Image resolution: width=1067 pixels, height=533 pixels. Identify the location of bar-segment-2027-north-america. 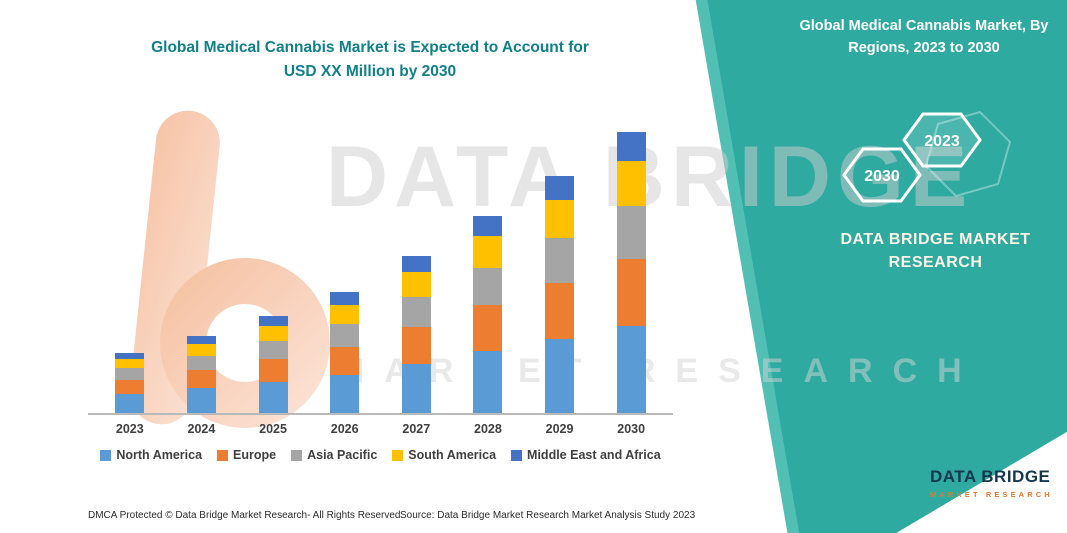
(416, 388).